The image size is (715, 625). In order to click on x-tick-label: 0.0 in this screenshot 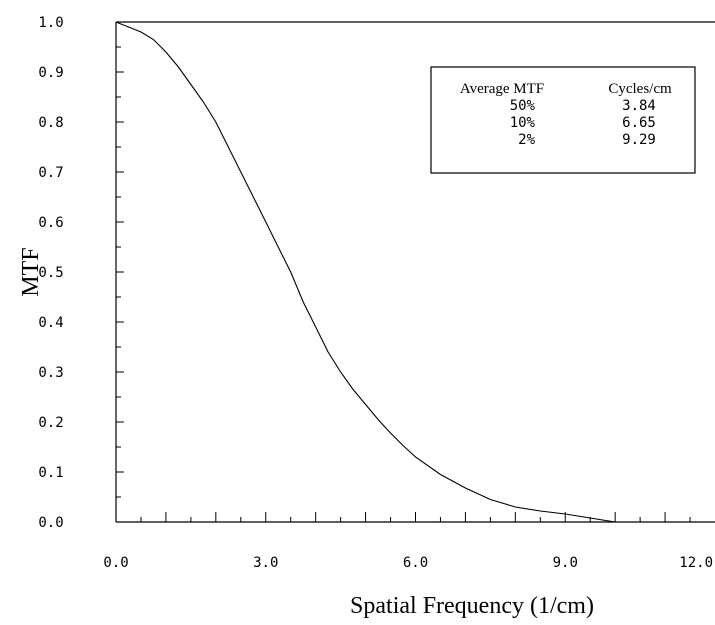, I will do `click(115, 563)`.